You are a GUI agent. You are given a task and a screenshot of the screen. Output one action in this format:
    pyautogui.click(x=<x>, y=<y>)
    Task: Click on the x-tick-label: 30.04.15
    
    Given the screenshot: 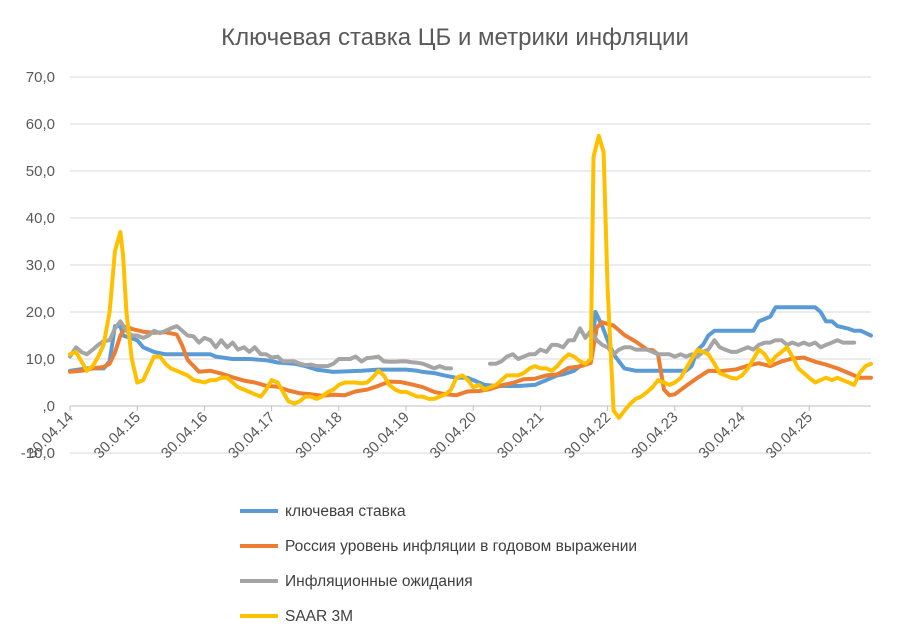 What is the action you would take?
    pyautogui.click(x=117, y=435)
    